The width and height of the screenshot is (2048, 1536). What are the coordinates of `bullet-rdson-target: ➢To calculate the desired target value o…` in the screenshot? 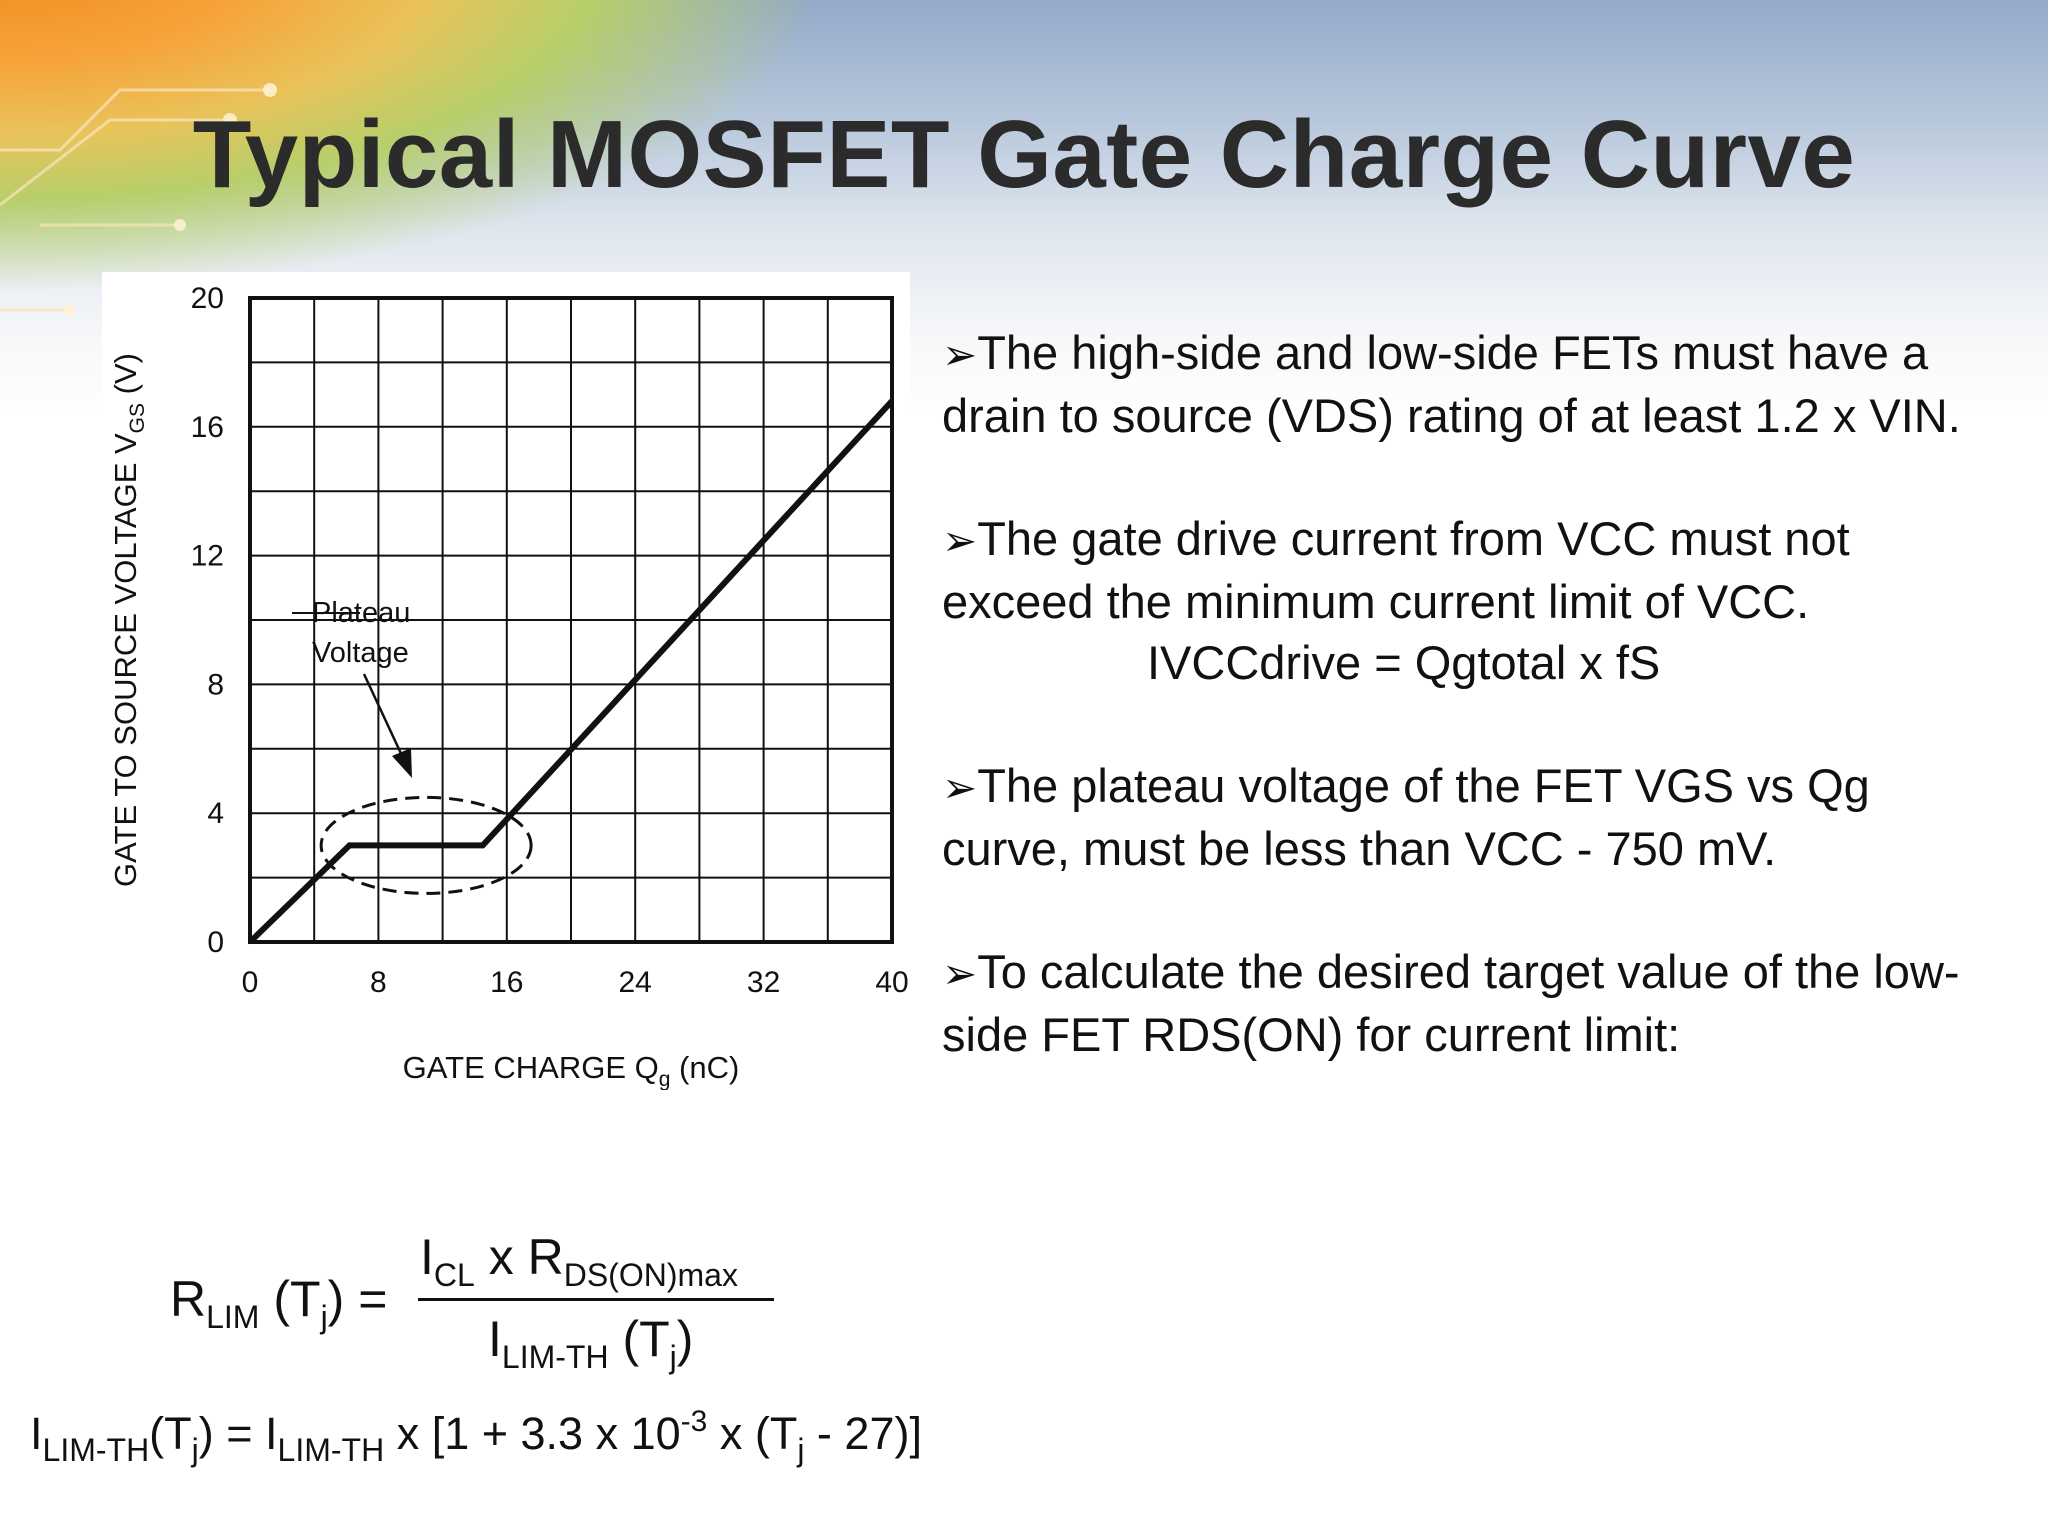 It's located at (1472, 1003).